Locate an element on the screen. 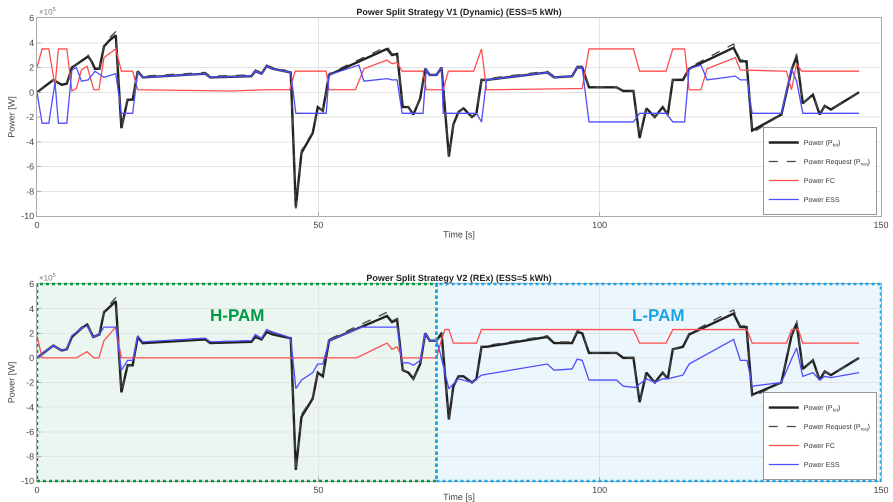 This screenshot has width=893, height=502. chart-title: Power Split Strategy V1 (Dynamic) (ESS=5 kWh) is located at coordinates (459, 12).